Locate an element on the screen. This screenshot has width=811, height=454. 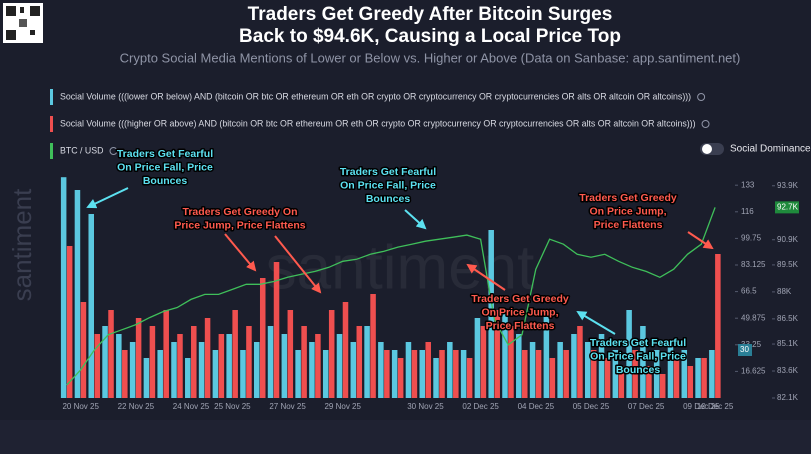
y2-tick-label: 89.5K is located at coordinates (788, 264).